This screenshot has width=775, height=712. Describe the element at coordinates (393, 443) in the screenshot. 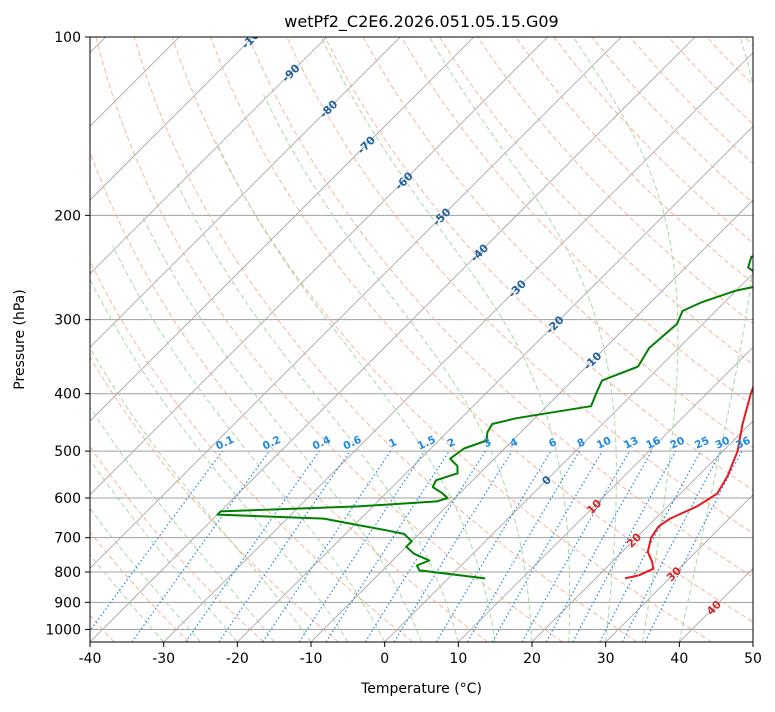

I see `mixing-ratio-label: 1` at that location.